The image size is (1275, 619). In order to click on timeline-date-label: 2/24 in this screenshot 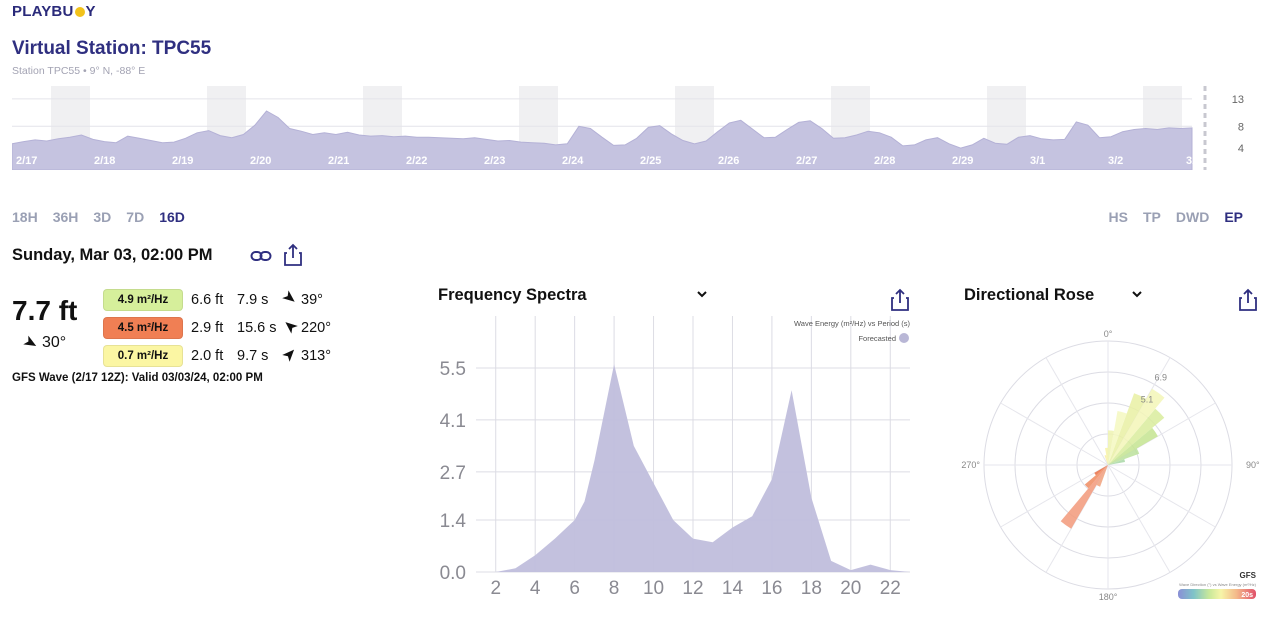, I will do `click(573, 161)`.